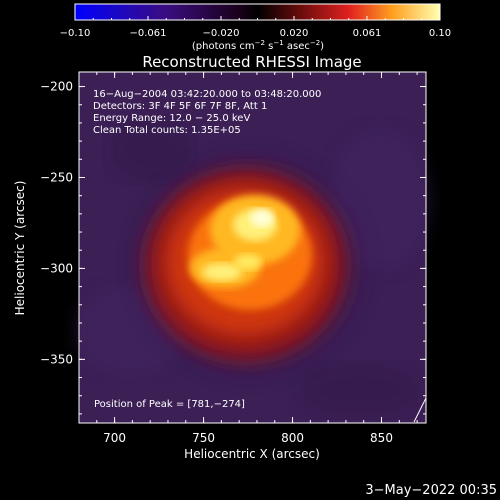 The width and height of the screenshot is (500, 500). What do you see at coordinates (257, 18) in the screenshot?
I see `colorbar-tick-marks` at bounding box center [257, 18].